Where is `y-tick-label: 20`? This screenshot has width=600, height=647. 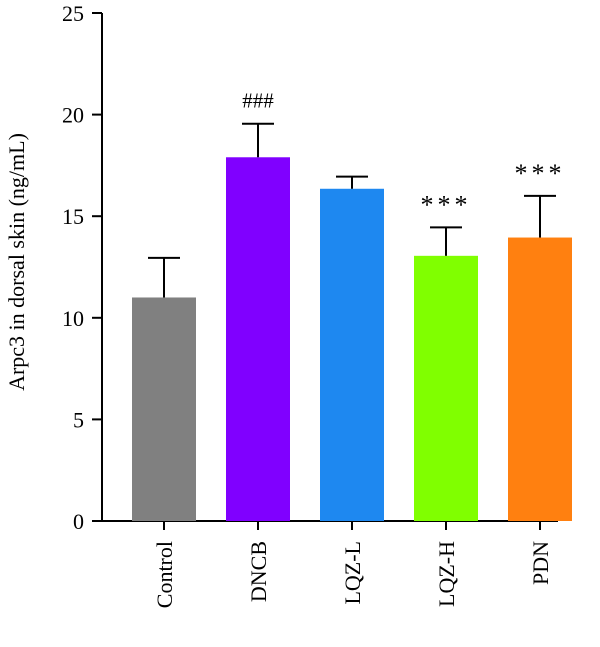 y-tick-label: 20 is located at coordinates (73, 115).